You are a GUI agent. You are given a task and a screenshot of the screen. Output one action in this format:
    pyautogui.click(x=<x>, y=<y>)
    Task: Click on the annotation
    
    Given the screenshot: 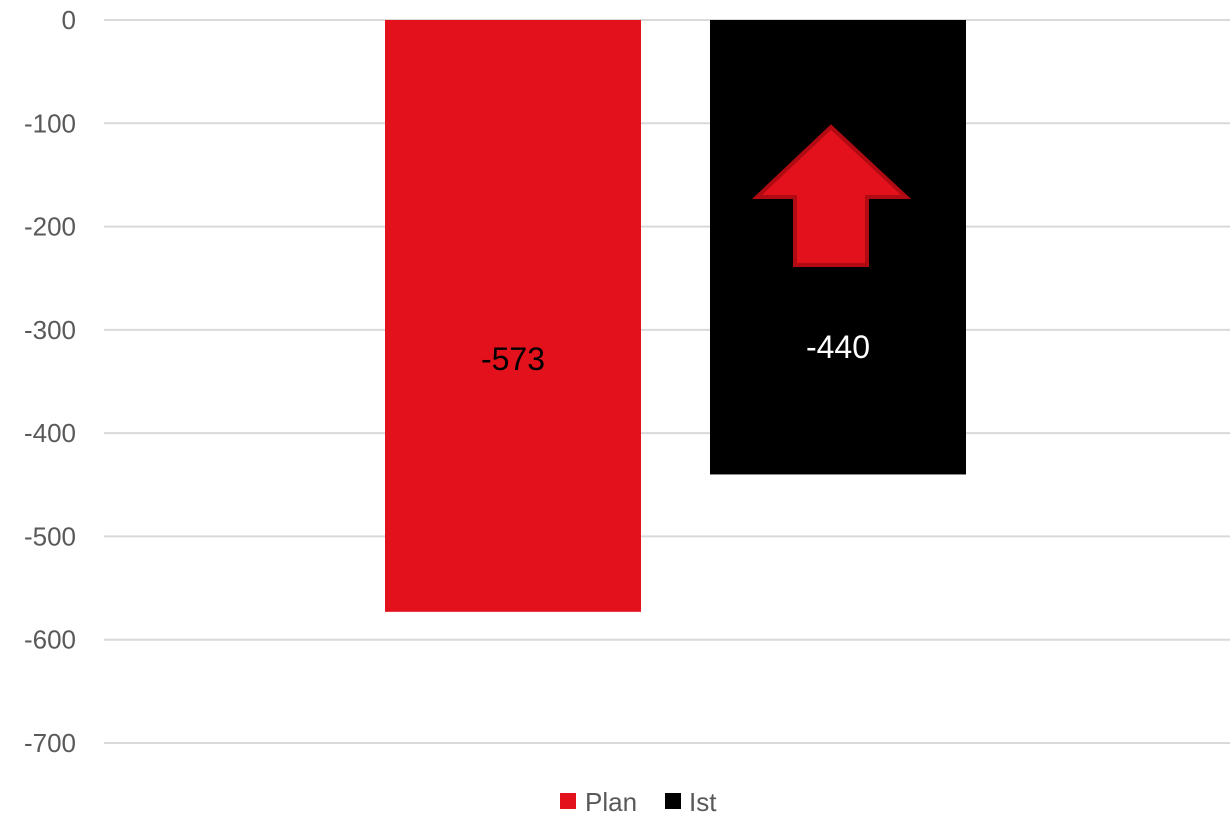 What is the action you would take?
    pyautogui.click(x=831, y=195)
    